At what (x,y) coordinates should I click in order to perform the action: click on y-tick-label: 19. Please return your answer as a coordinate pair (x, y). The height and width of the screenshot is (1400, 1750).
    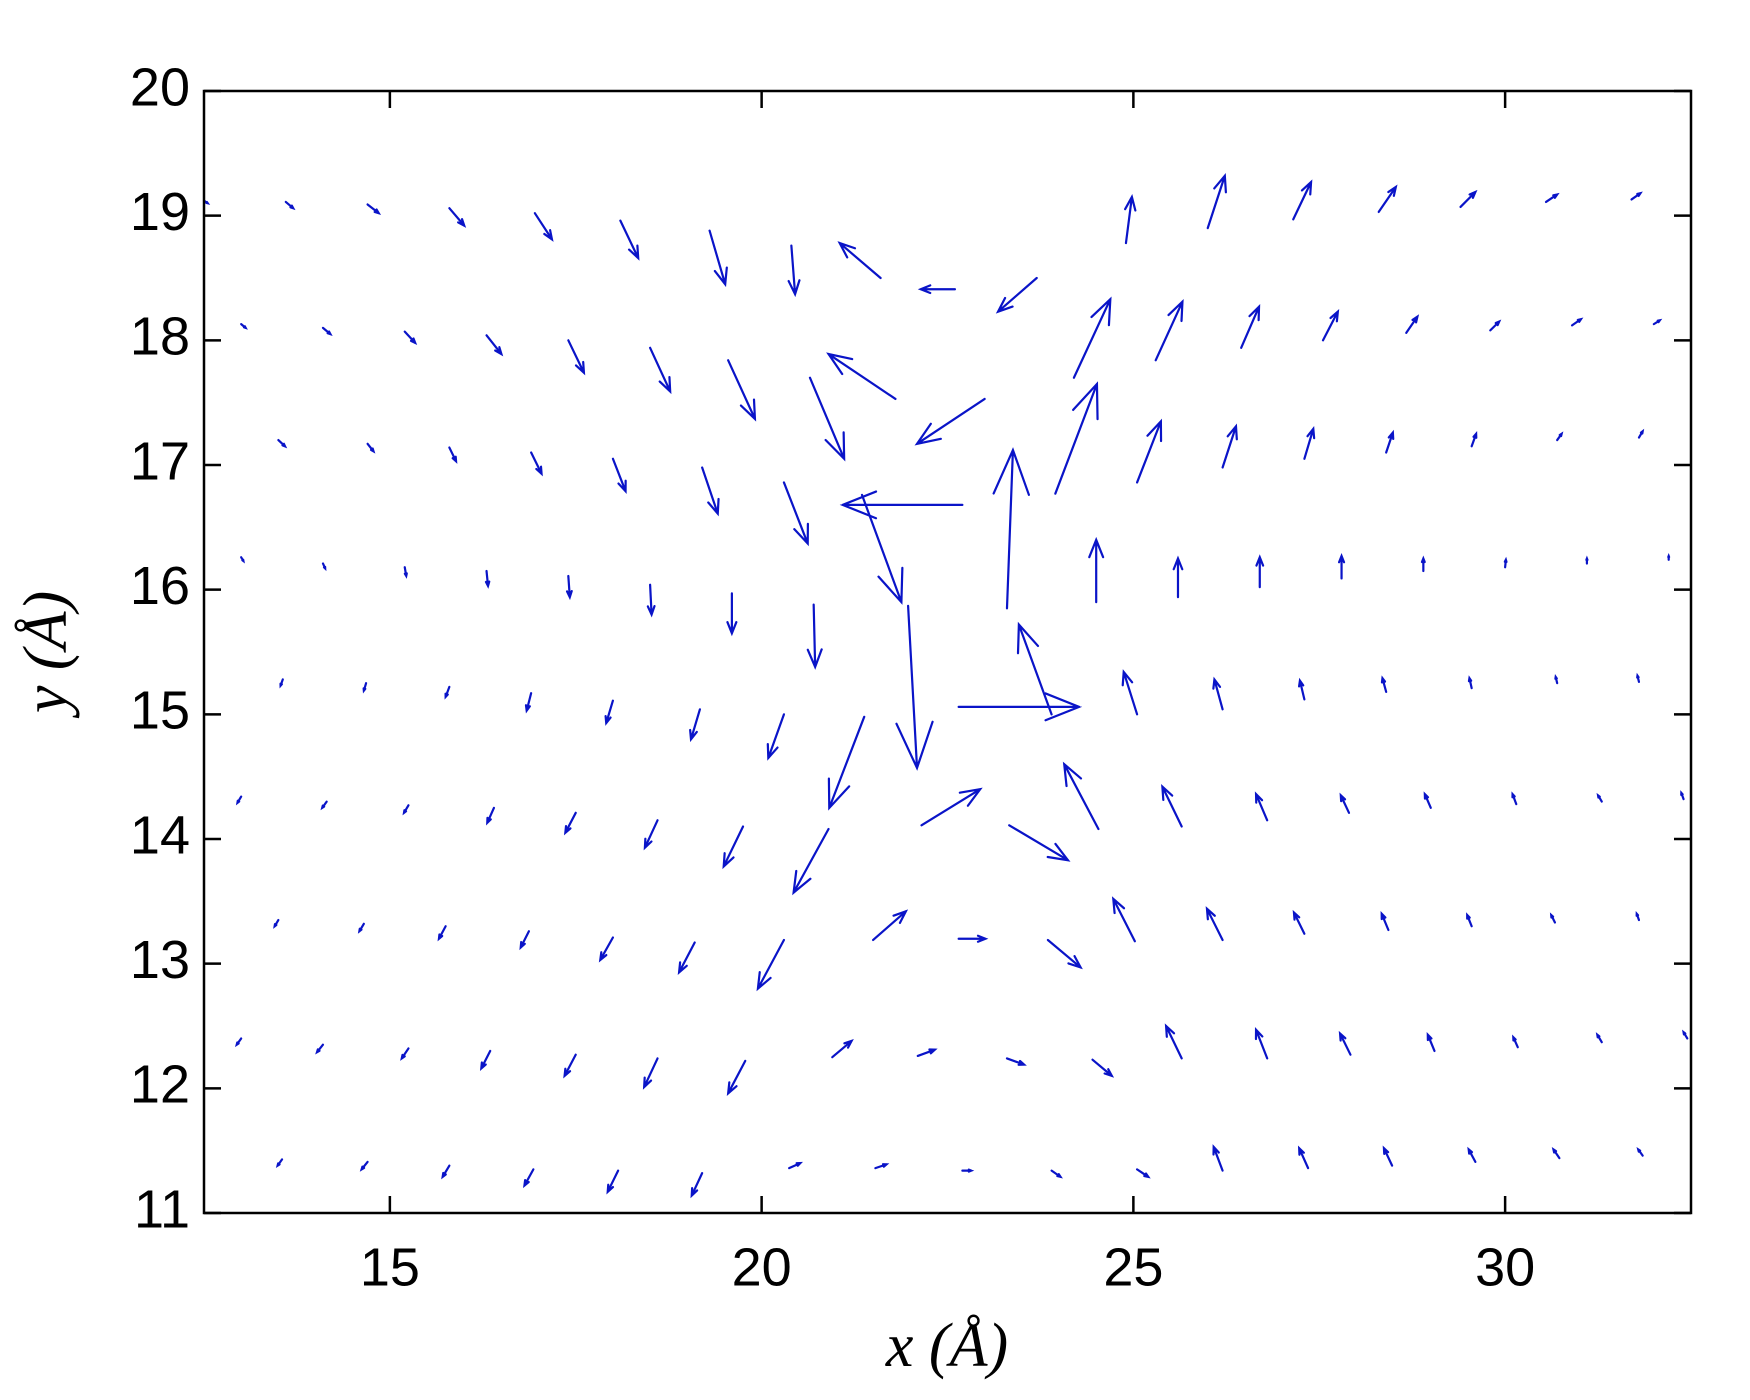
    Looking at the image, I should click on (160, 212).